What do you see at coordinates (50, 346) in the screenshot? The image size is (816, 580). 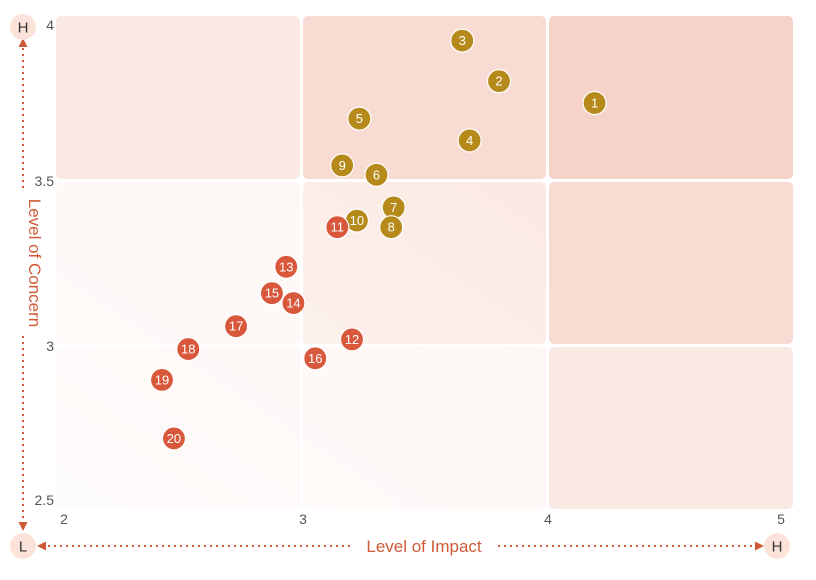 I see `y-tick-label: 3` at bounding box center [50, 346].